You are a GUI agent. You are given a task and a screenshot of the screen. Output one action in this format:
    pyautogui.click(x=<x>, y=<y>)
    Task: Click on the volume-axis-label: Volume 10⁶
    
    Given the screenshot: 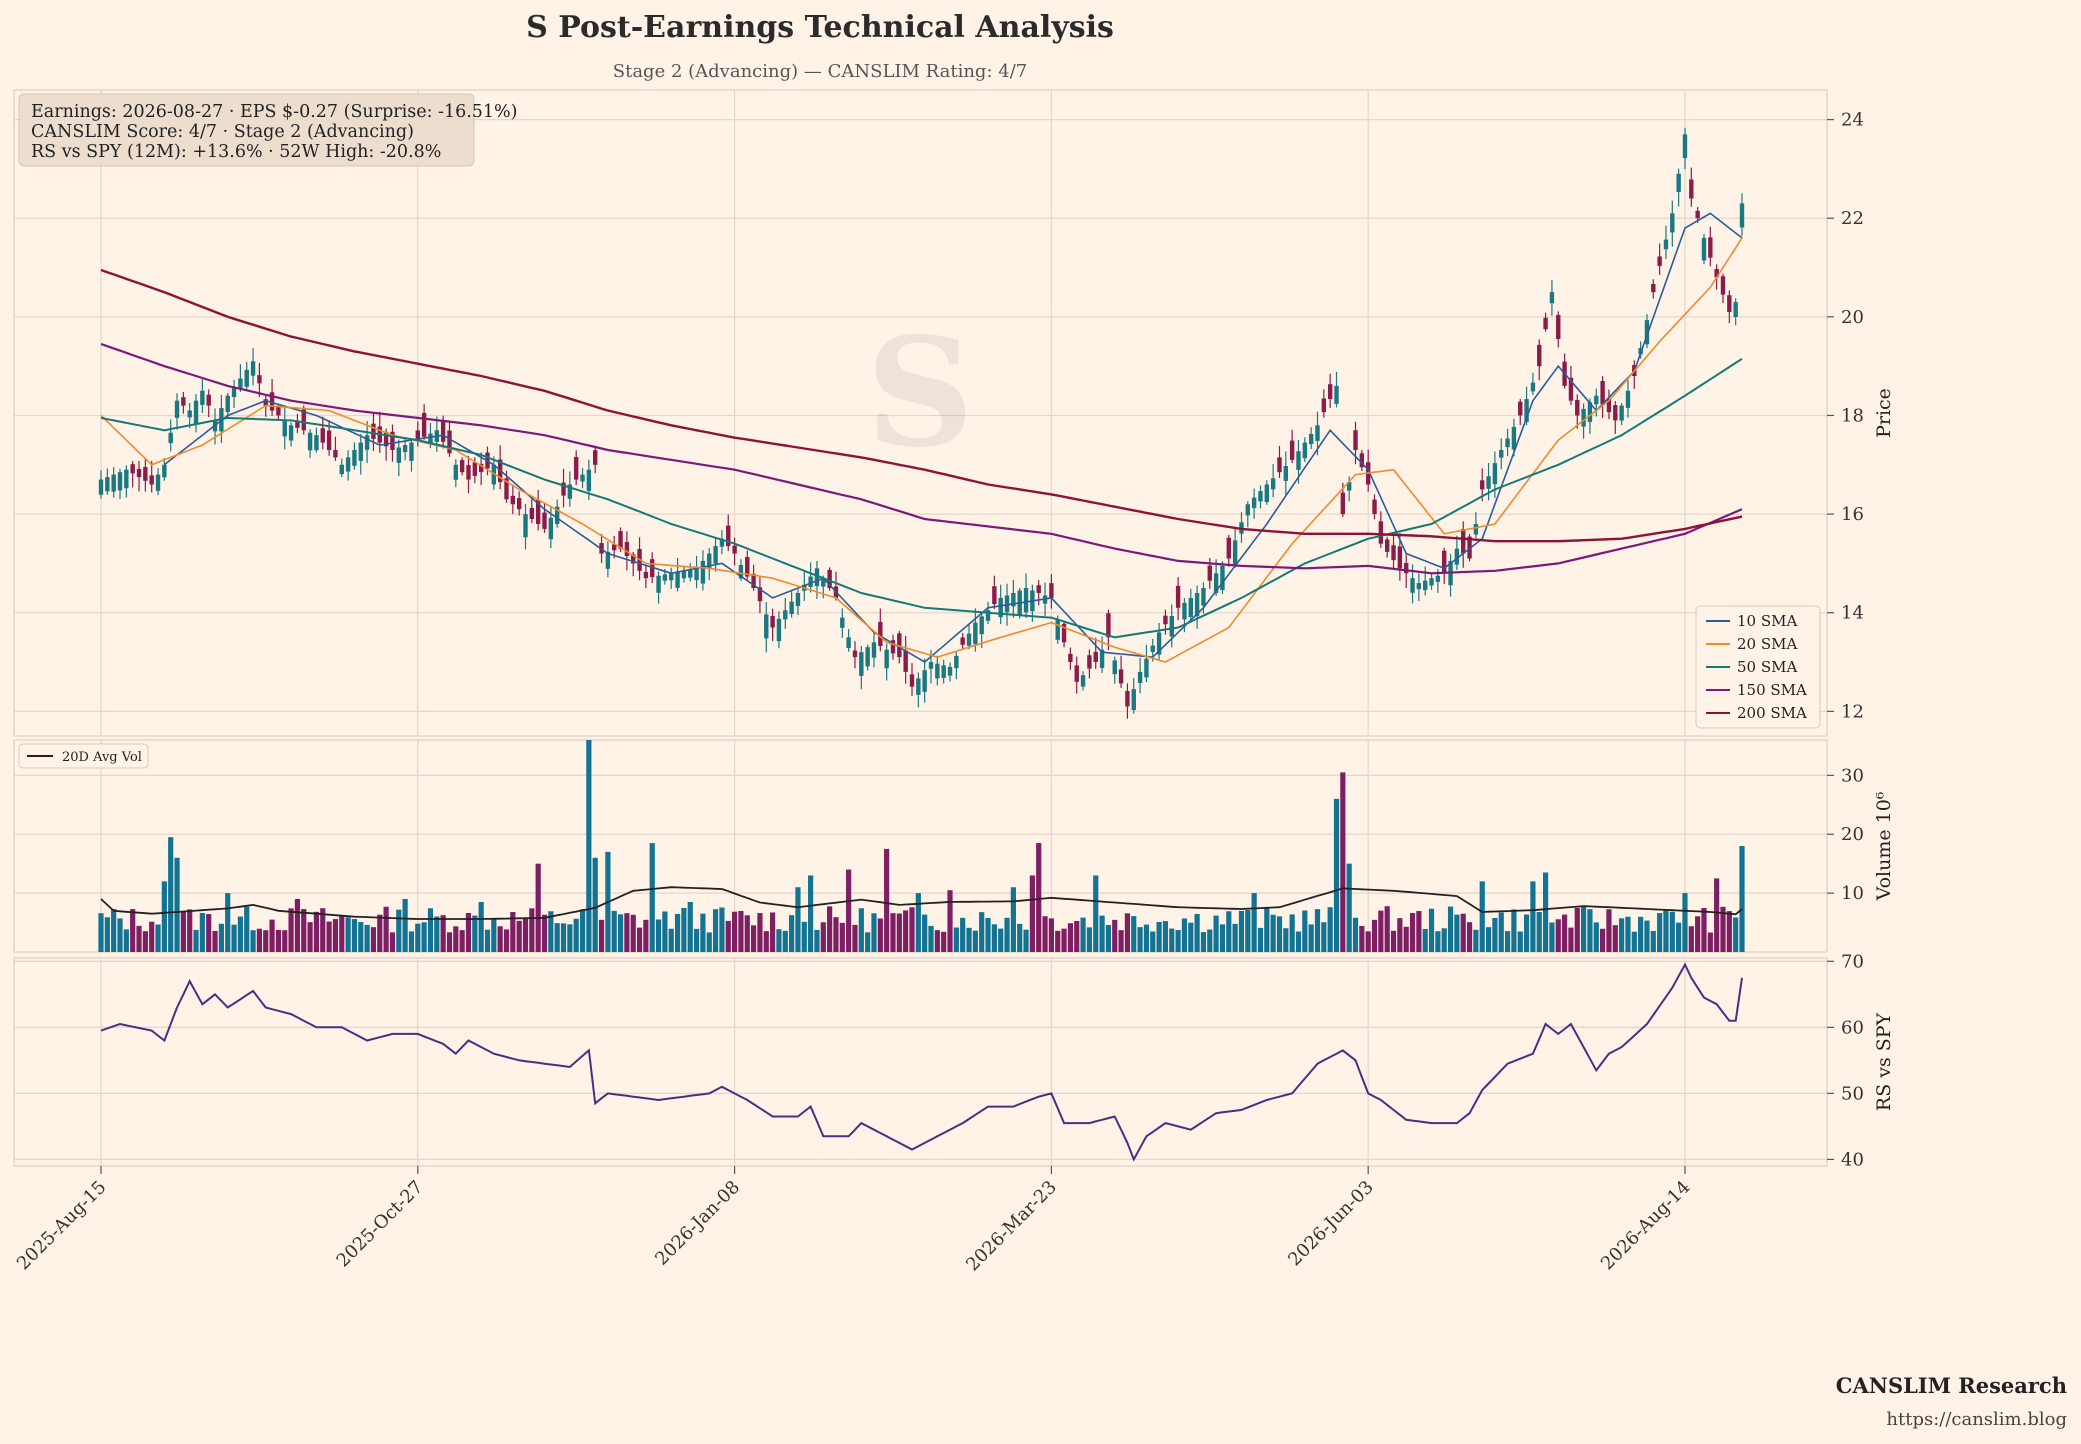 What is the action you would take?
    pyautogui.click(x=1884, y=846)
    